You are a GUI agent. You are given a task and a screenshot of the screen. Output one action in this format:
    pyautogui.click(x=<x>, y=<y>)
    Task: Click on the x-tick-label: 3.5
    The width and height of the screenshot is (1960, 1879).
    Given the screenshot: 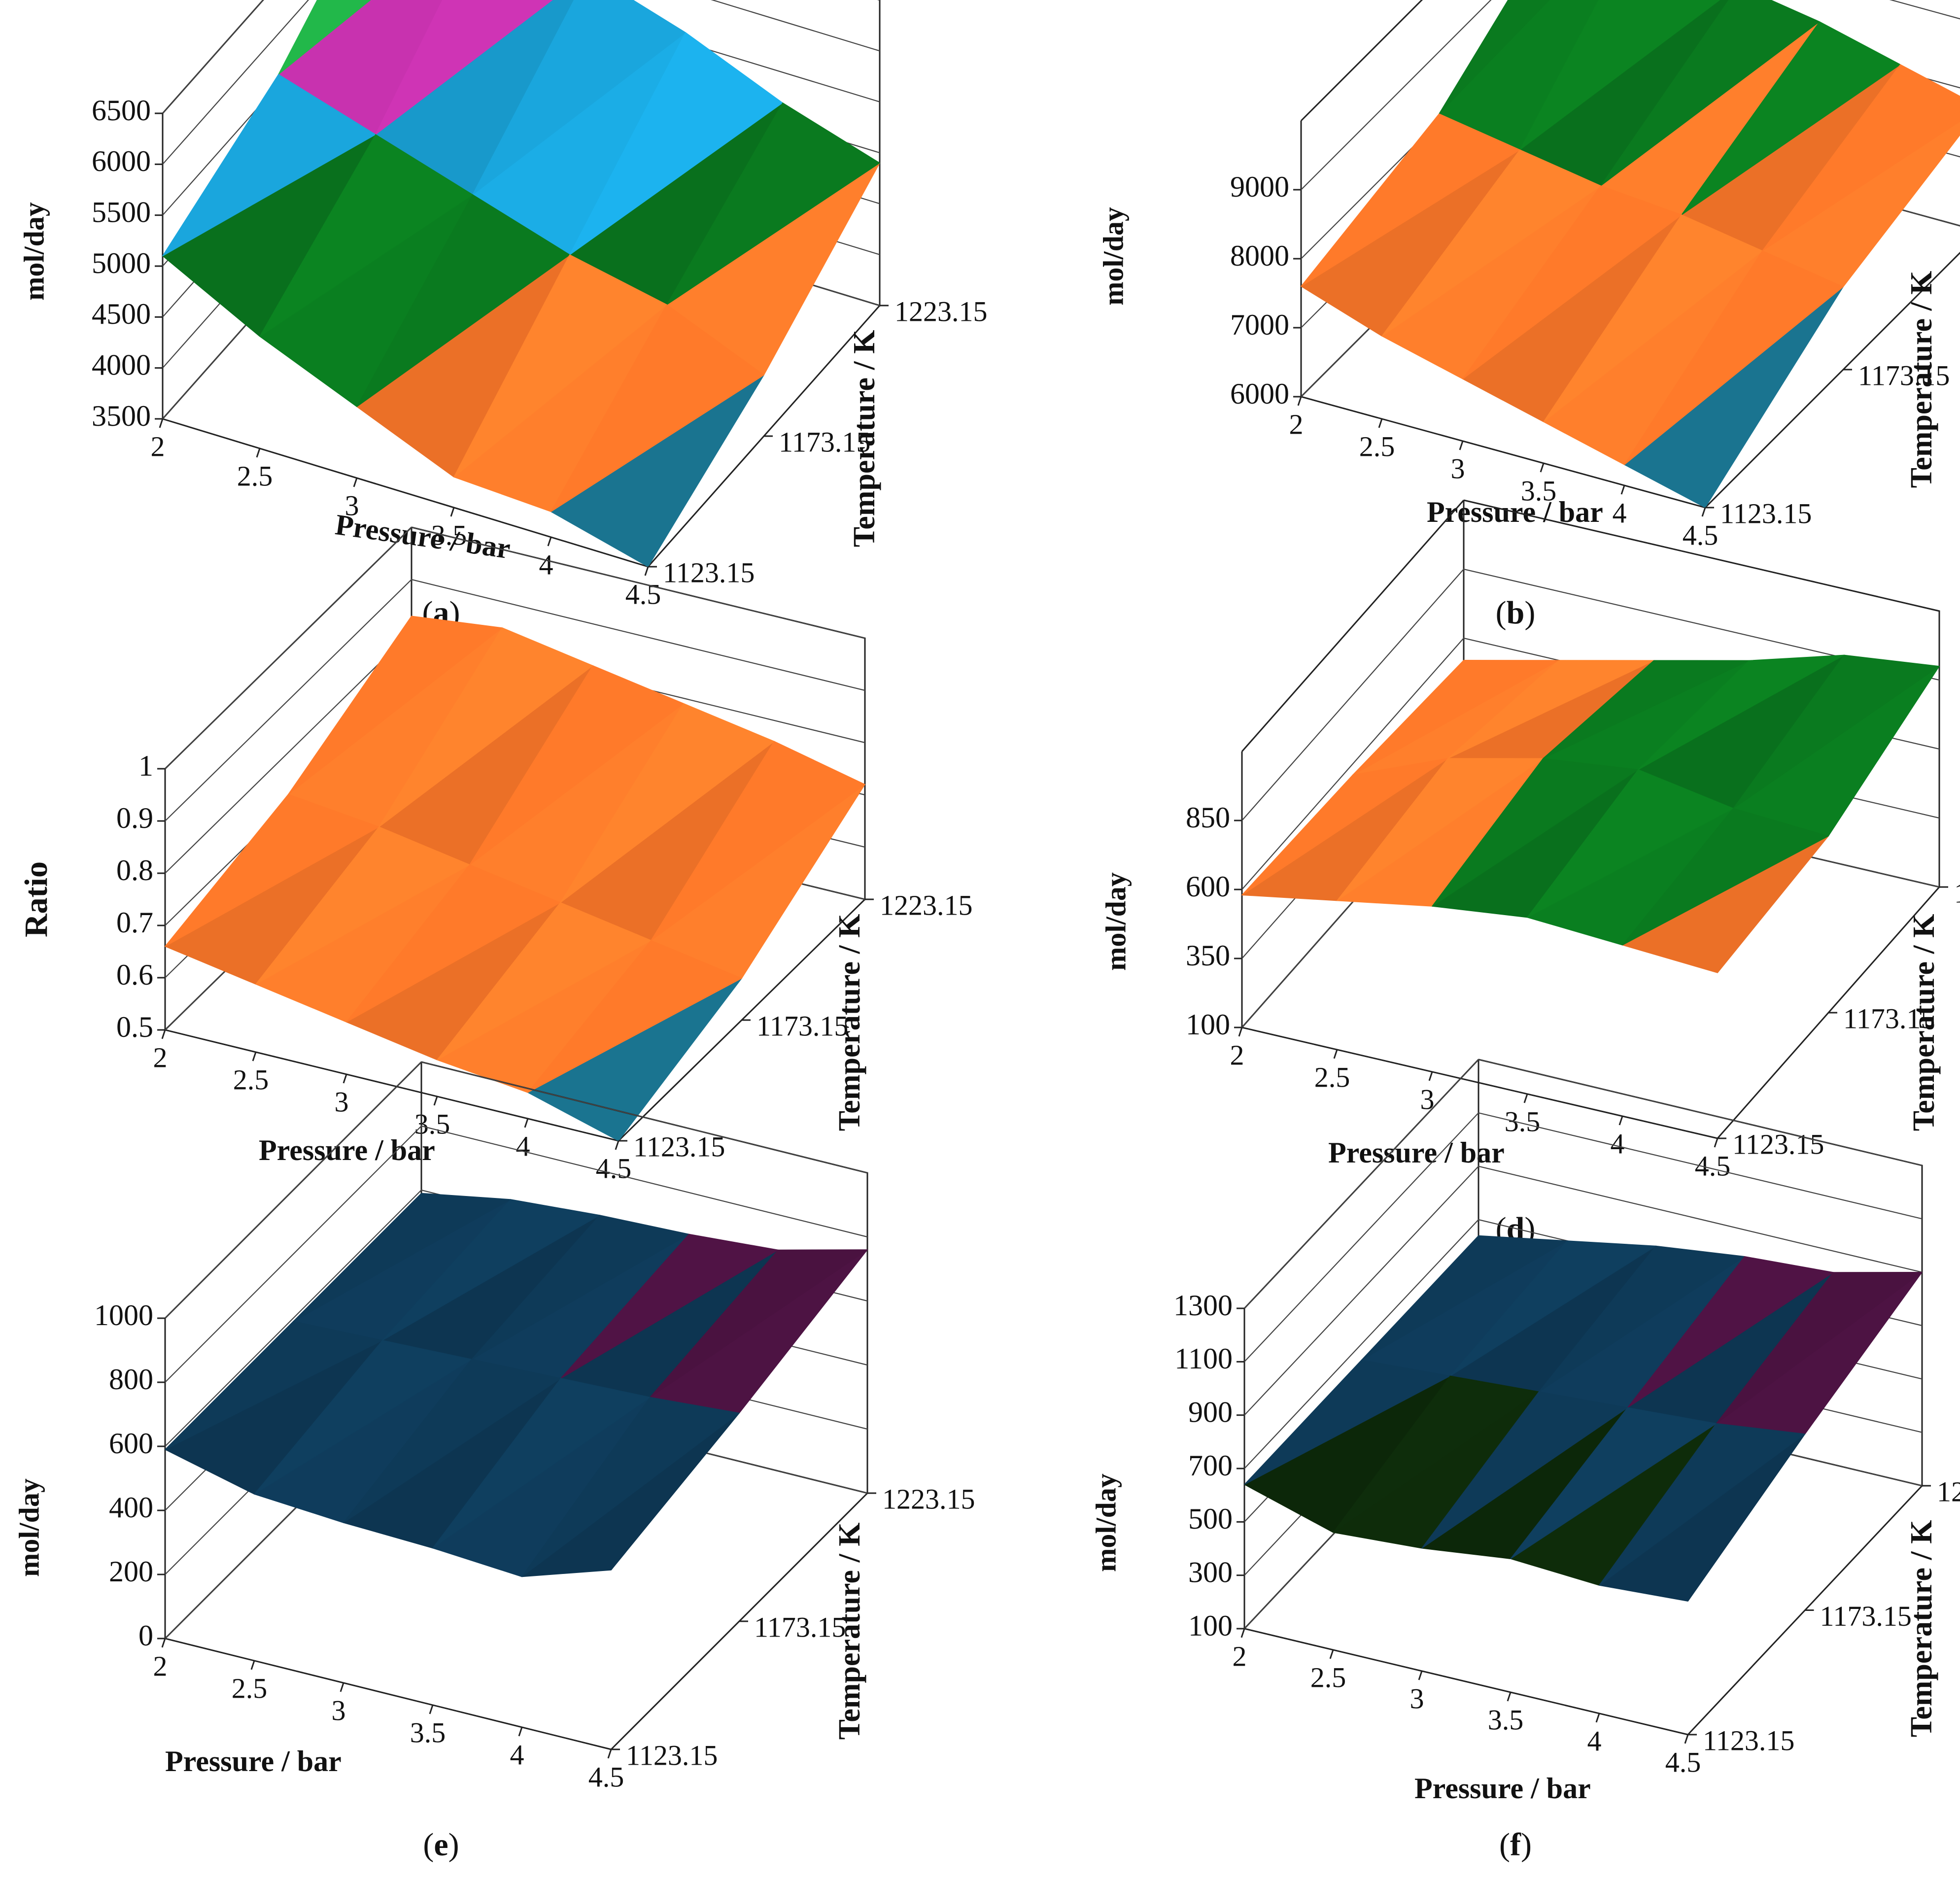 What is the action you would take?
    pyautogui.click(x=432, y=1124)
    